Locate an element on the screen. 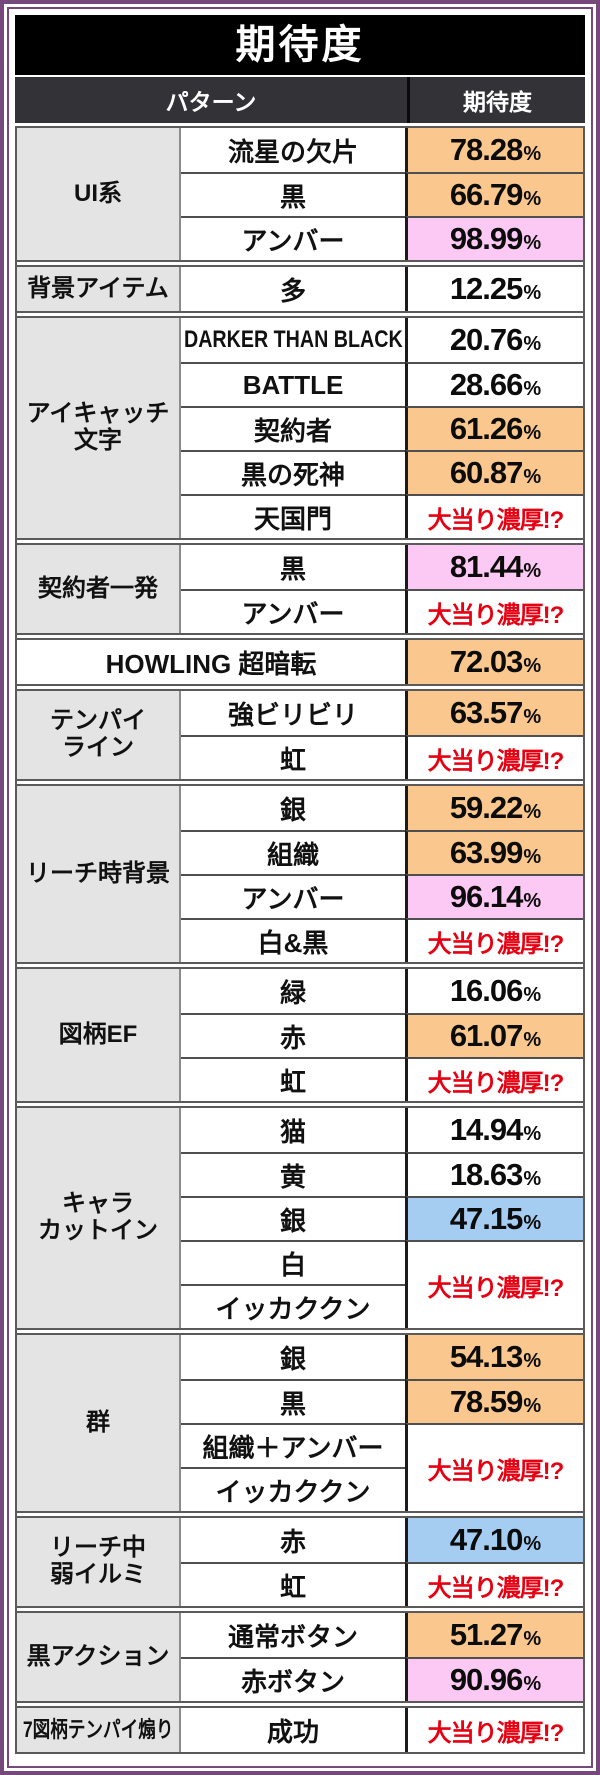  pattern-label: 白&黒 is located at coordinates (293, 942).